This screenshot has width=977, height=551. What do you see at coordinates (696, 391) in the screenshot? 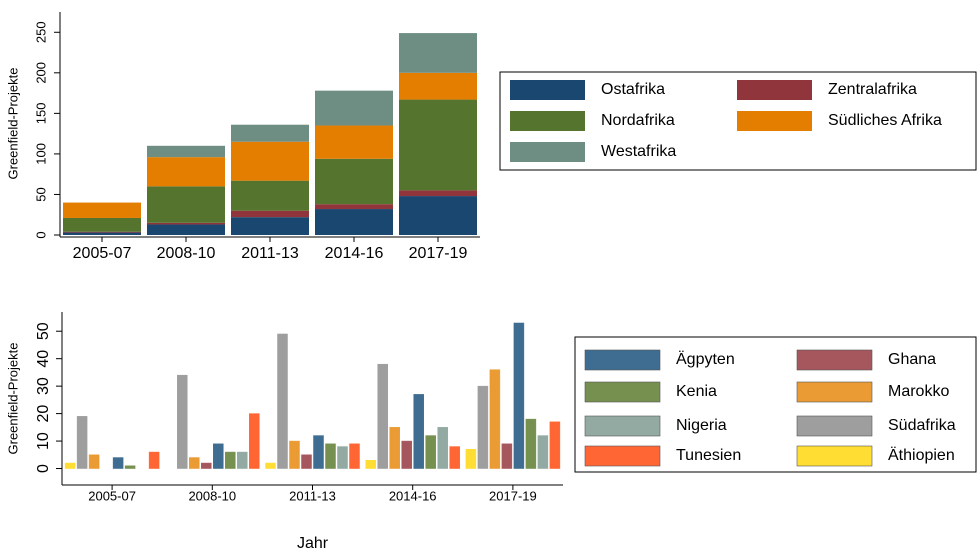
I see `legend-label: Kenia` at bounding box center [696, 391].